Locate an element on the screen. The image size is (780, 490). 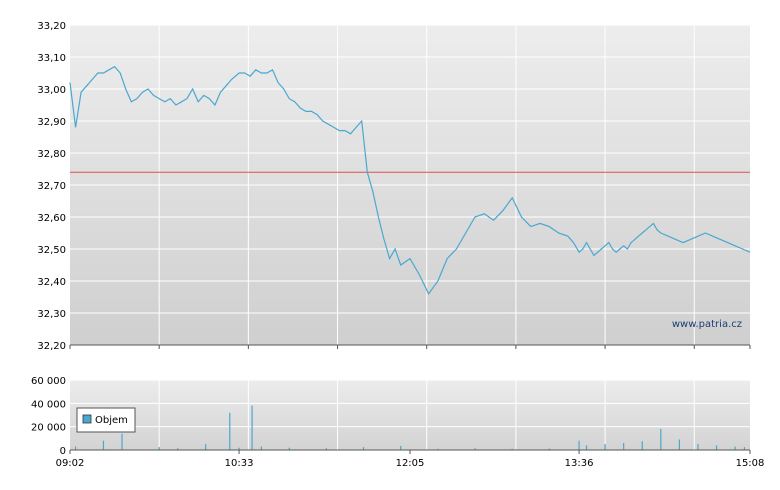
price-y-tick-label: 32,90 is located at coordinates (51, 122).